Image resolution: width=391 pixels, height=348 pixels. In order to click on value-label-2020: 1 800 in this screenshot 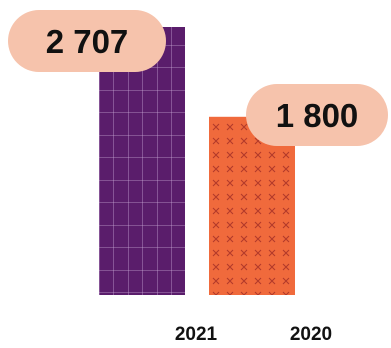, I will do `click(317, 115)`.